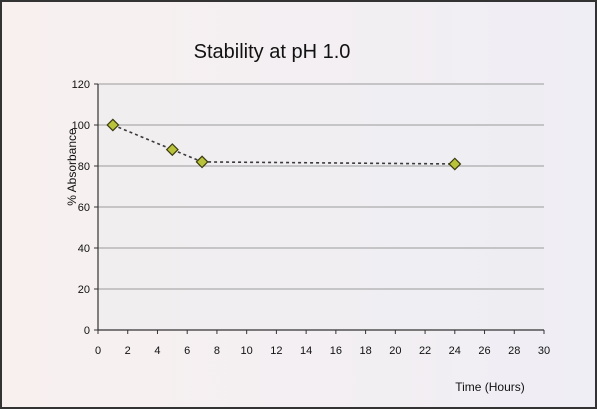  Describe the element at coordinates (425, 351) in the screenshot. I see `x-tick-label: 22` at that location.